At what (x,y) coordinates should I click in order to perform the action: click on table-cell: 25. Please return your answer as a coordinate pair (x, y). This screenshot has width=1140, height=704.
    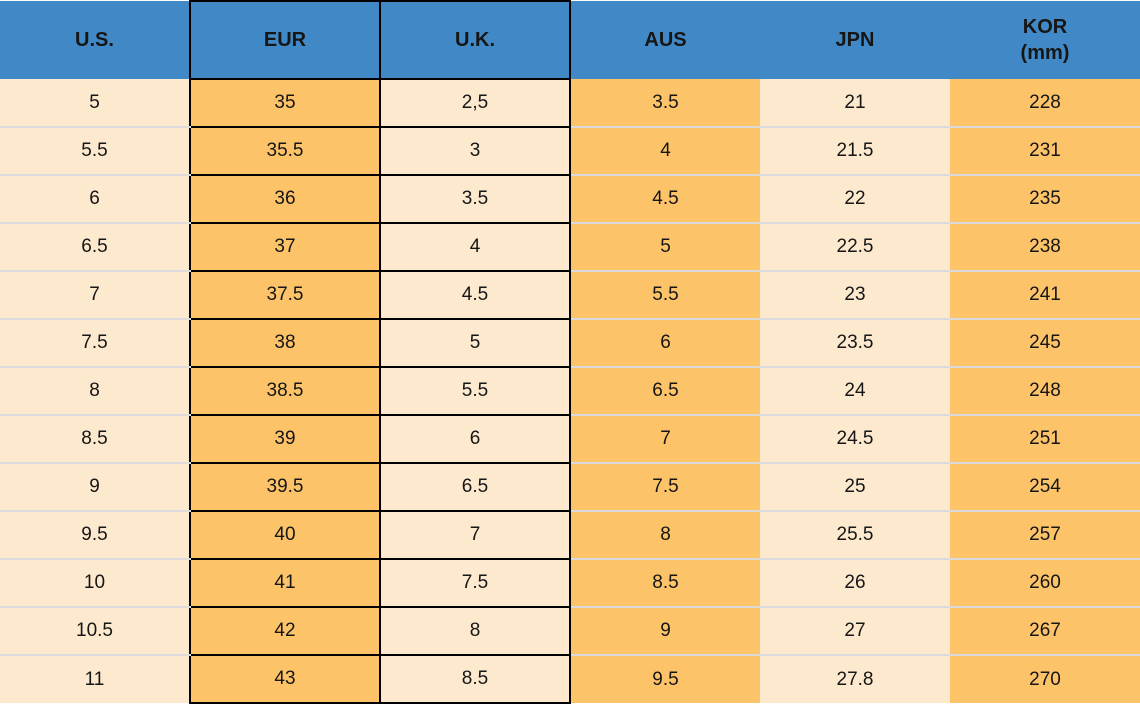
    Looking at the image, I should click on (855, 487).